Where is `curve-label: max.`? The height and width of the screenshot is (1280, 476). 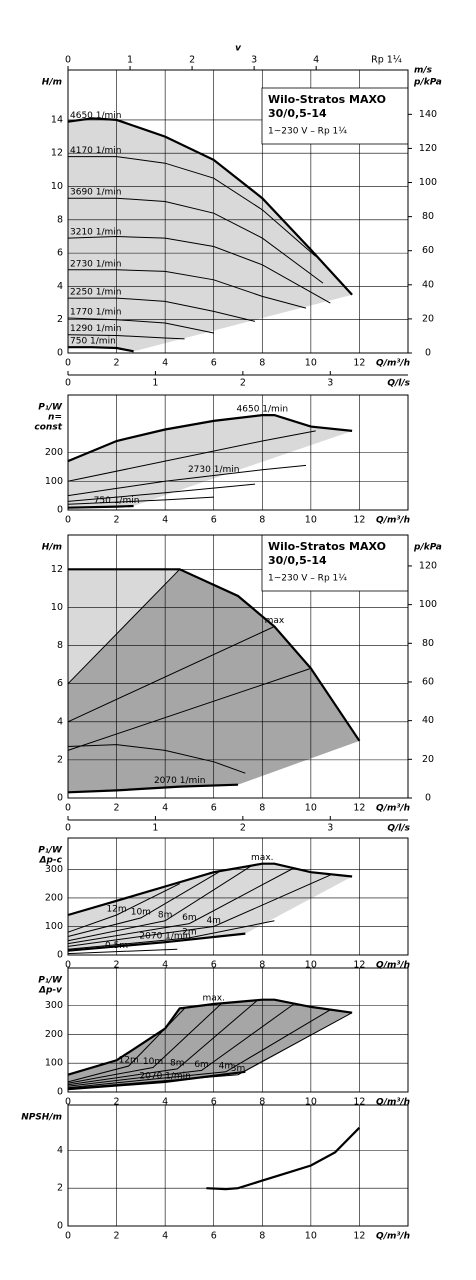 curve-label: max. is located at coordinates (213, 999).